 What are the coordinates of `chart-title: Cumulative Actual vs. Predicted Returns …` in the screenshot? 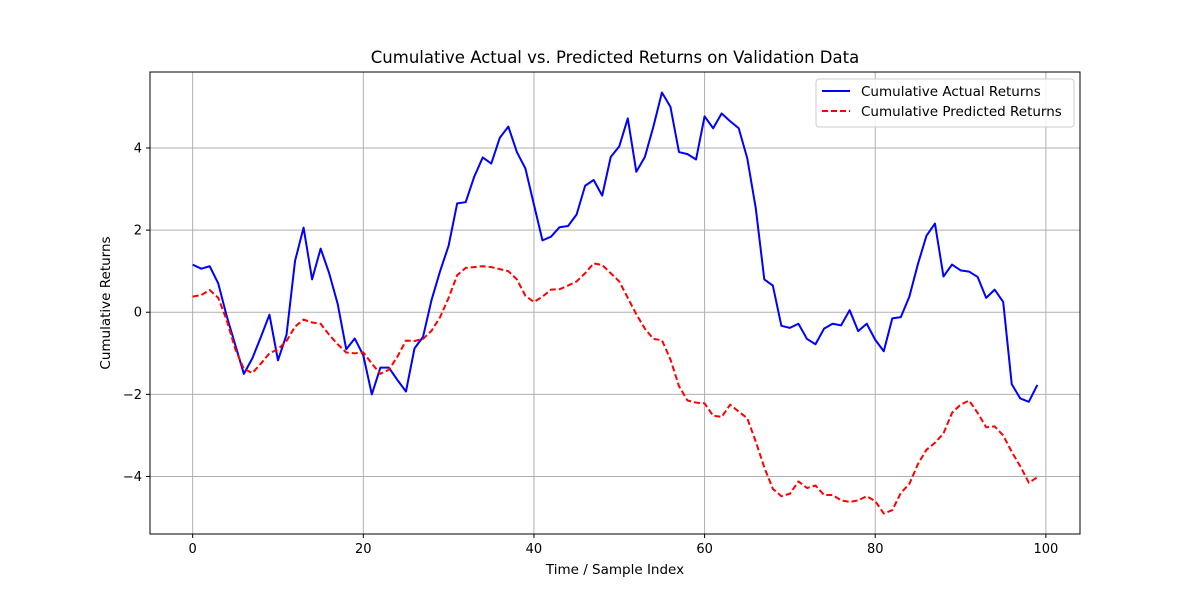 It's located at (615, 57).